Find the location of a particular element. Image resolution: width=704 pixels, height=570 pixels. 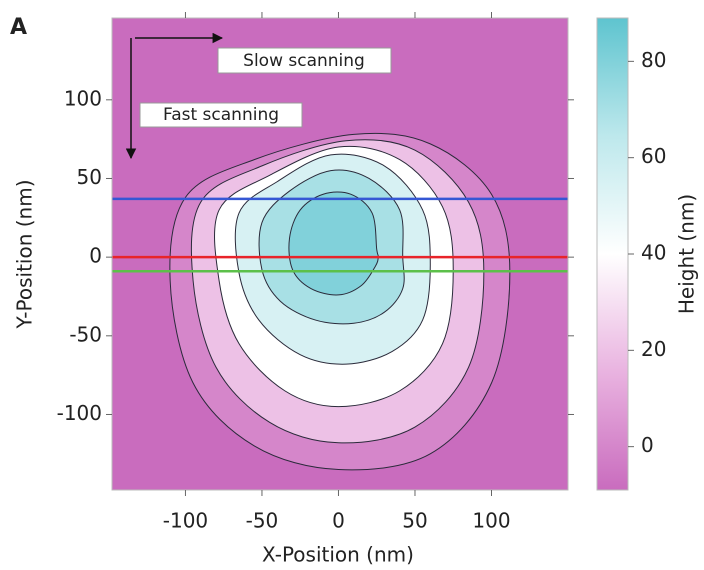

colorbar-label: Height (nm) is located at coordinates (687, 254).